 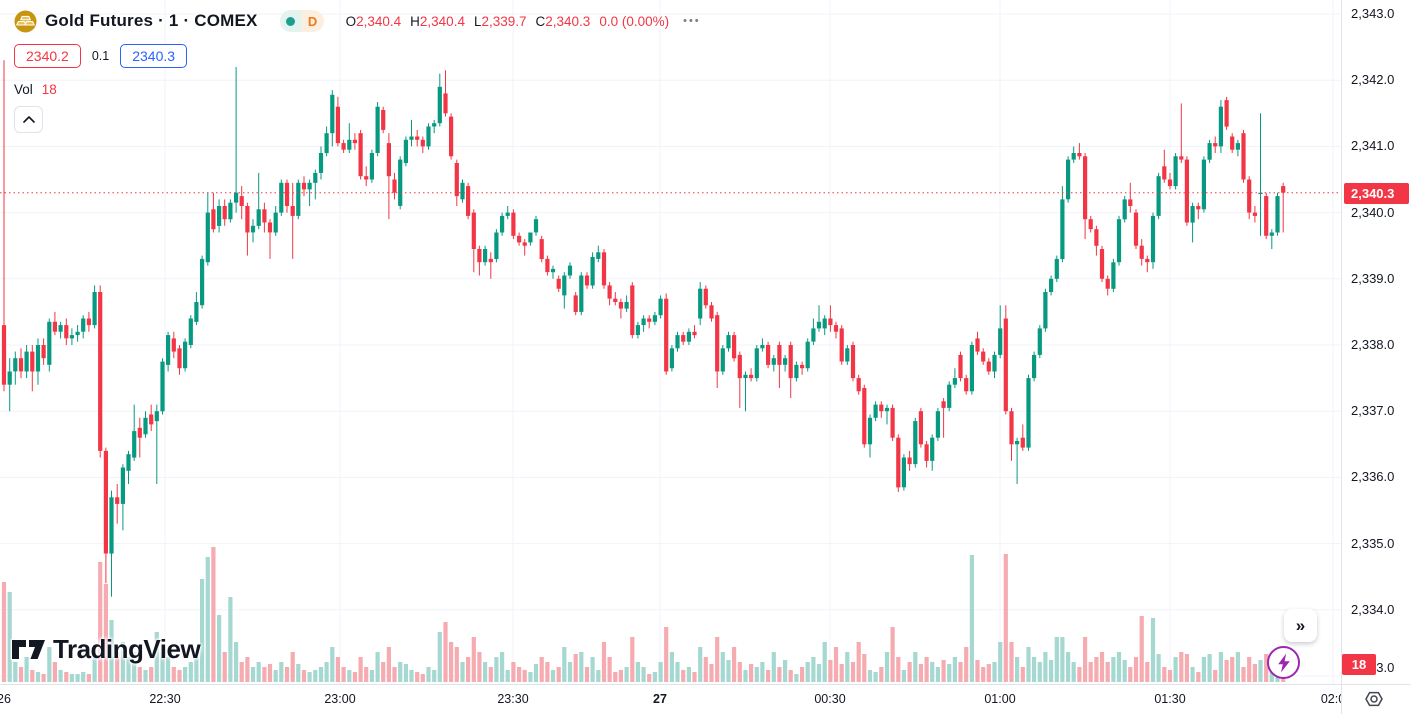 What do you see at coordinates (1373, 13) in the screenshot?
I see `price-axis-label: 2,343.0` at bounding box center [1373, 13].